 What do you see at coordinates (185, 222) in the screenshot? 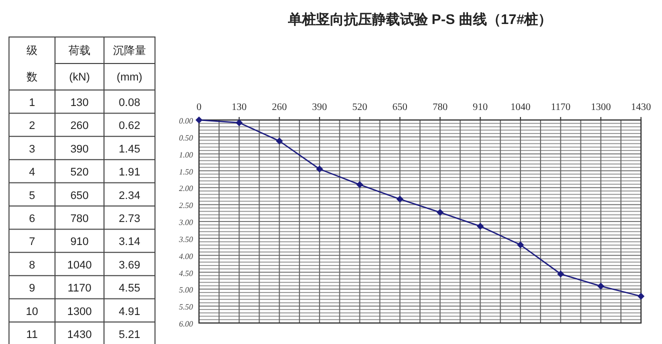
I see `y-tick-label: 3.00` at bounding box center [185, 222].